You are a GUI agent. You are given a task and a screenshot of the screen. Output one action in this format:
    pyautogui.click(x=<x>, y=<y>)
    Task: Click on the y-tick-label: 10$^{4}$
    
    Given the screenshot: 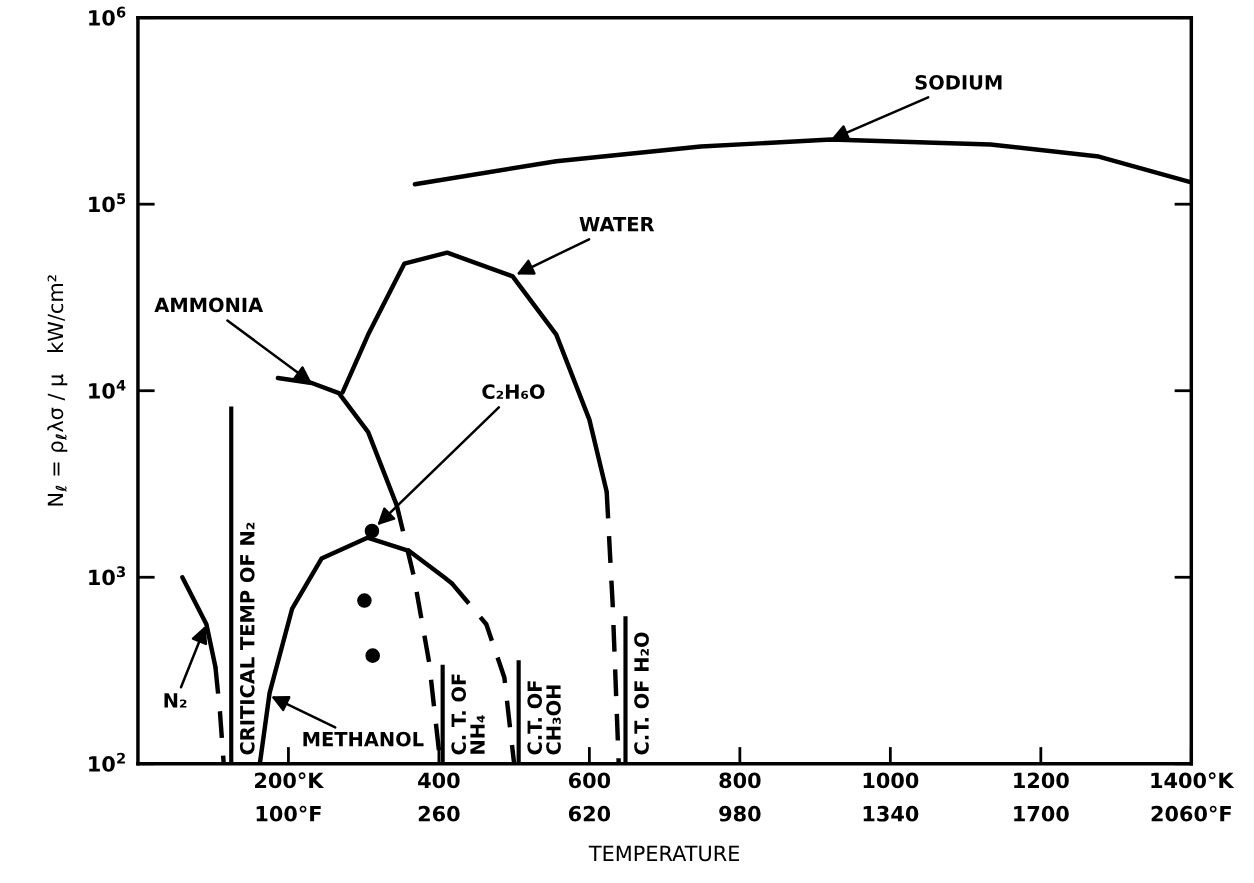 What is the action you would take?
    pyautogui.click(x=107, y=389)
    